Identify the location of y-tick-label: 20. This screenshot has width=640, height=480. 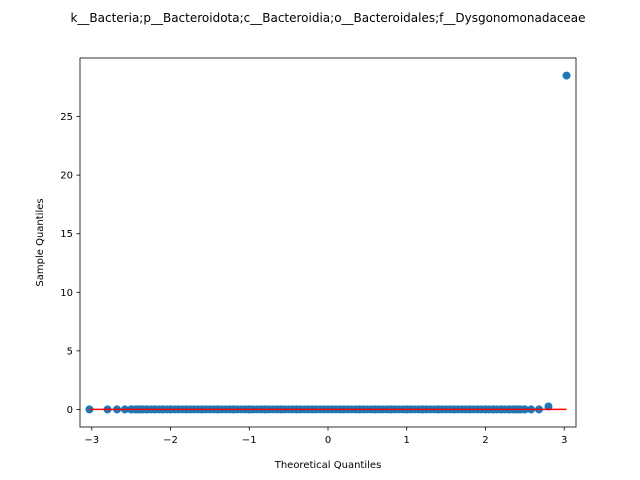
(66, 176).